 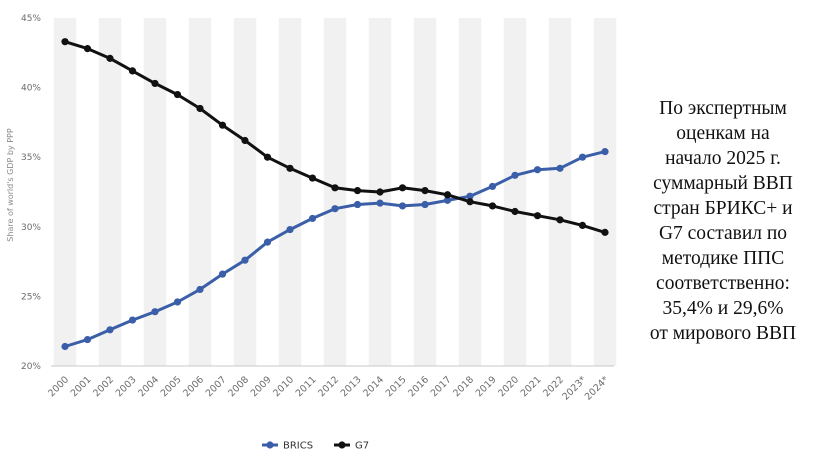 What do you see at coordinates (723, 133) in the screenshot?
I see `annotation-line: оценкам на` at bounding box center [723, 133].